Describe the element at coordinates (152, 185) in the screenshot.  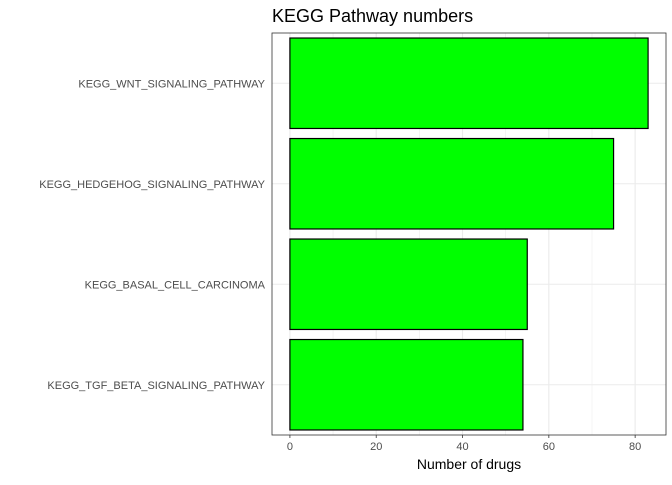
I see `y-tick-label: KEGG_HEDGEHOG_SIGNALING_PATHWAY` at that location.